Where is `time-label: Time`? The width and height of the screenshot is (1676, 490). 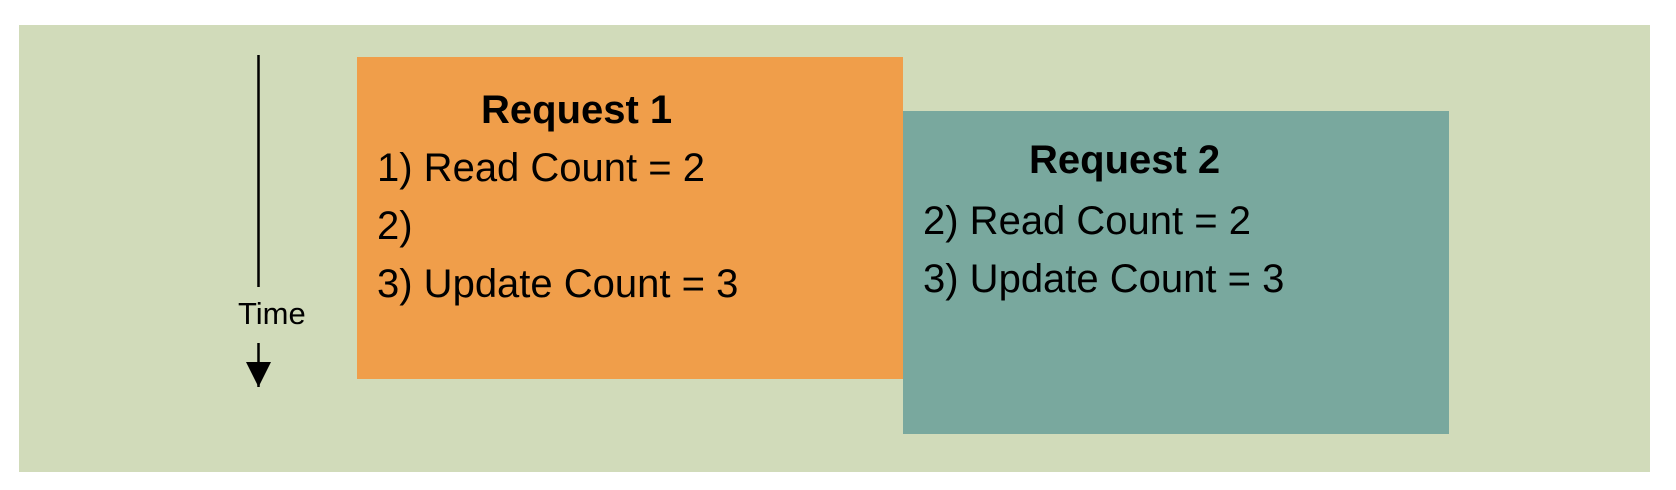 time-label: Time is located at coordinates (272, 313).